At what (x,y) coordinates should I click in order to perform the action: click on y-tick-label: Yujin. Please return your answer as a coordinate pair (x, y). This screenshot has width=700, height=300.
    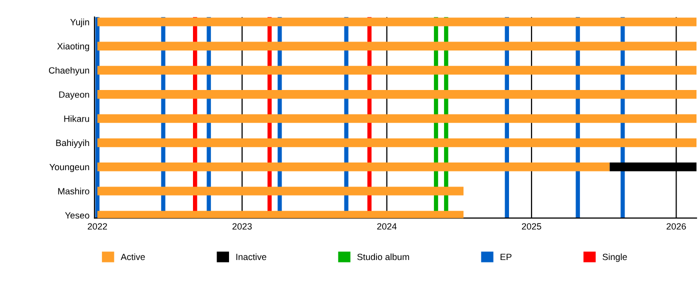
    Looking at the image, I should click on (80, 23).